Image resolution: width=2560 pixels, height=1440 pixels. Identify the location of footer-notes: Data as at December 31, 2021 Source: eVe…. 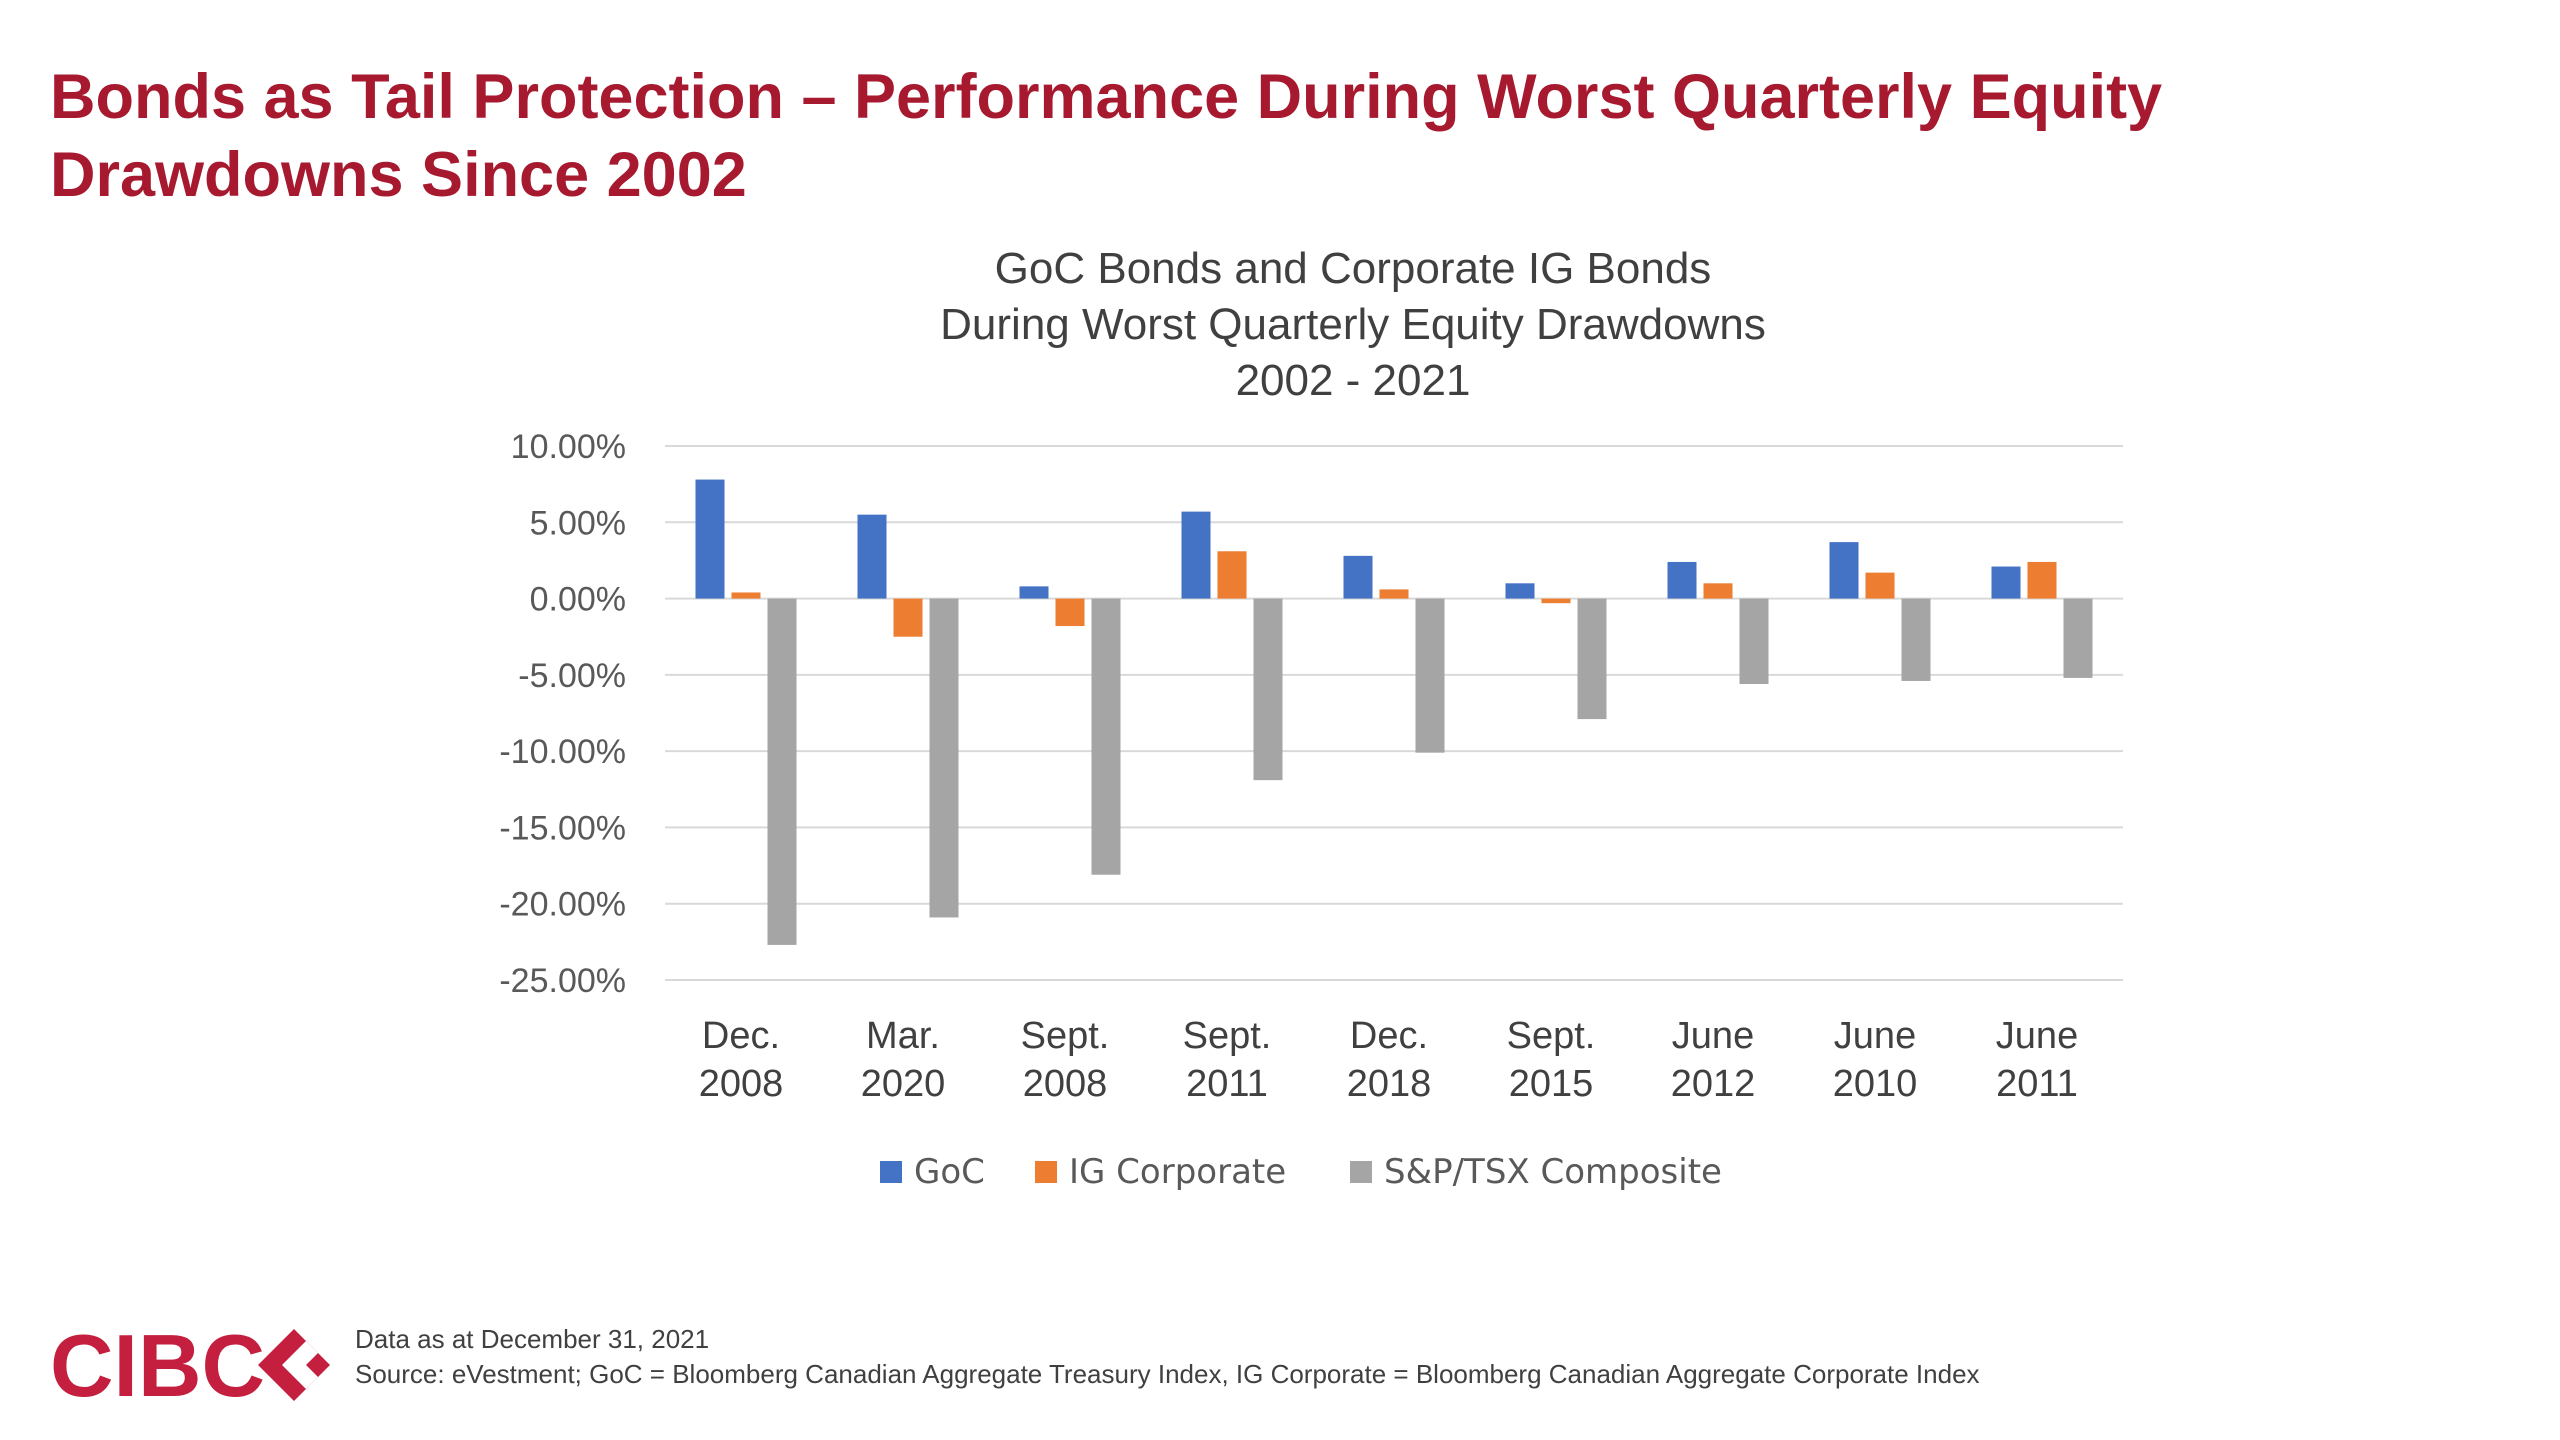
(1167, 1357).